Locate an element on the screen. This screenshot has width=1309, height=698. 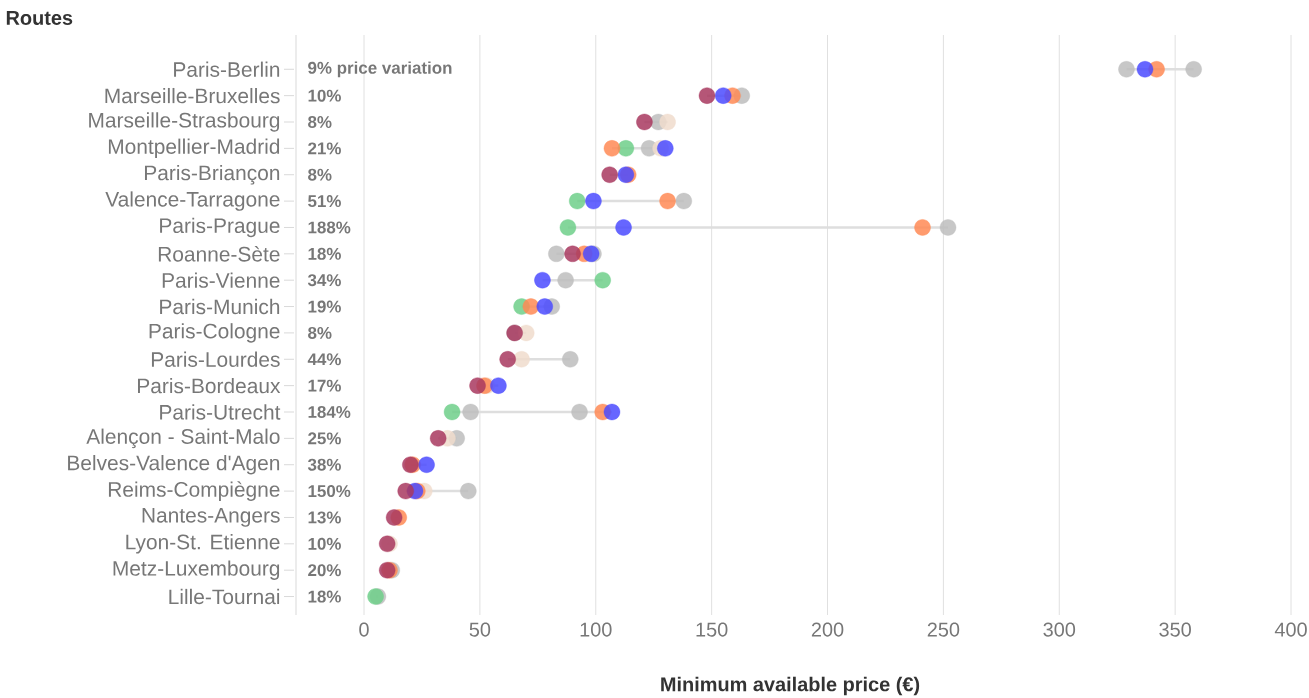
y-tick-label: Roanne-Sète is located at coordinates (219, 254).